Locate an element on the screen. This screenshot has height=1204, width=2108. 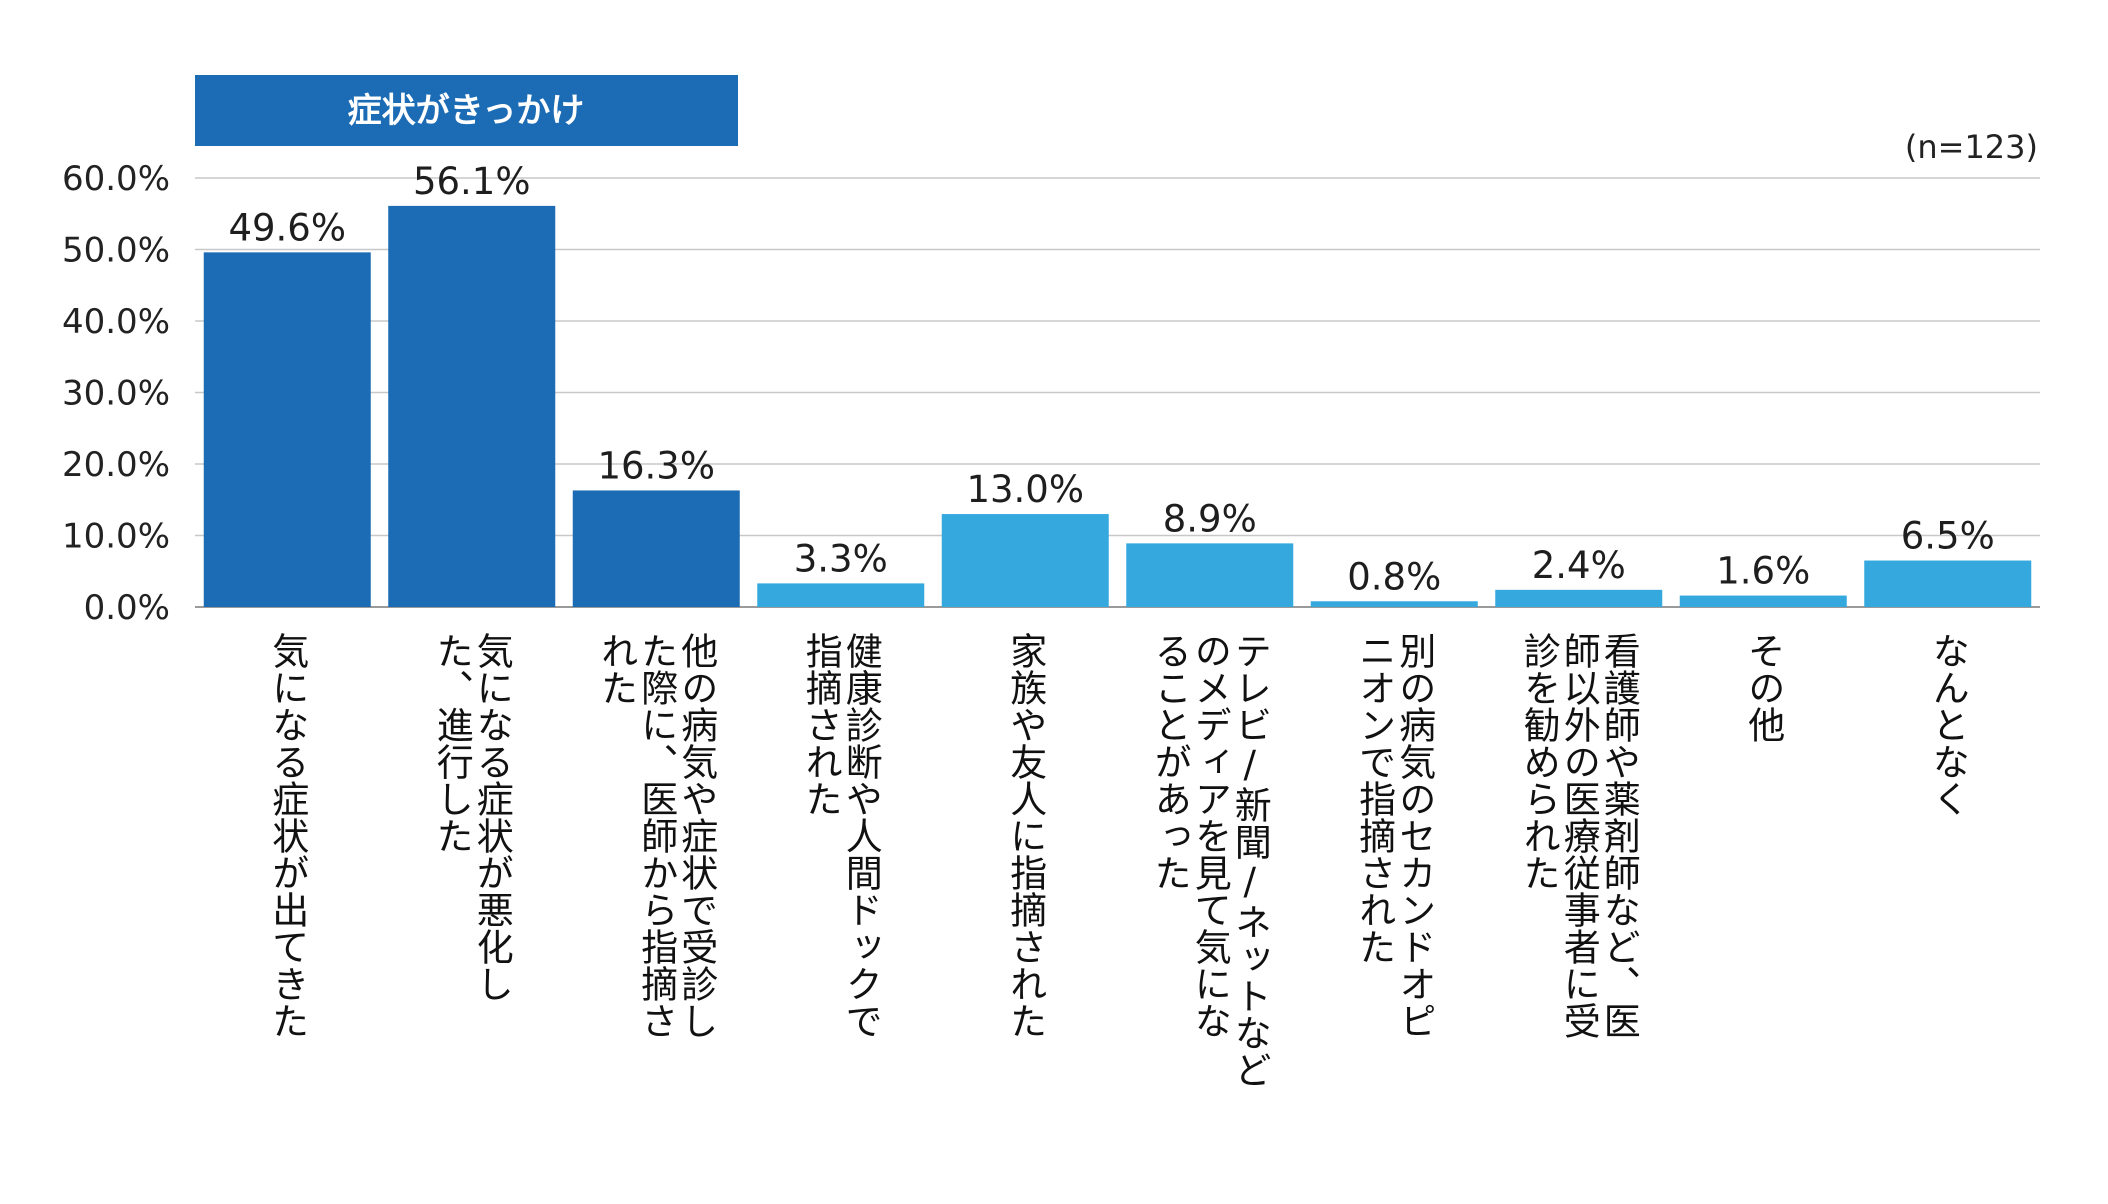
category-label-line: のメディアを見て気にな is located at coordinates (1209, 835).